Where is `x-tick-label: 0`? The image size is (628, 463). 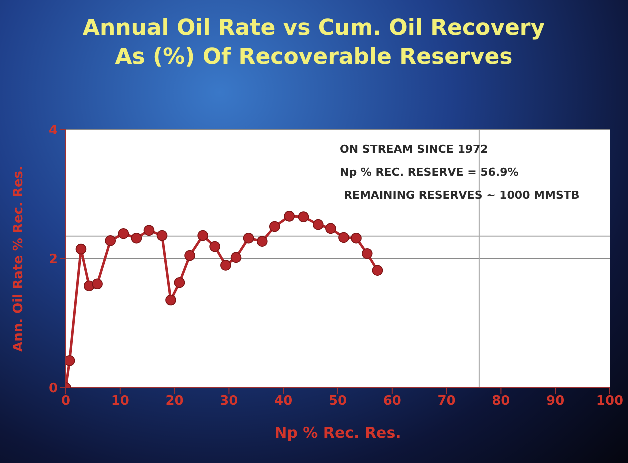 x-tick-label: 0 is located at coordinates (66, 402).